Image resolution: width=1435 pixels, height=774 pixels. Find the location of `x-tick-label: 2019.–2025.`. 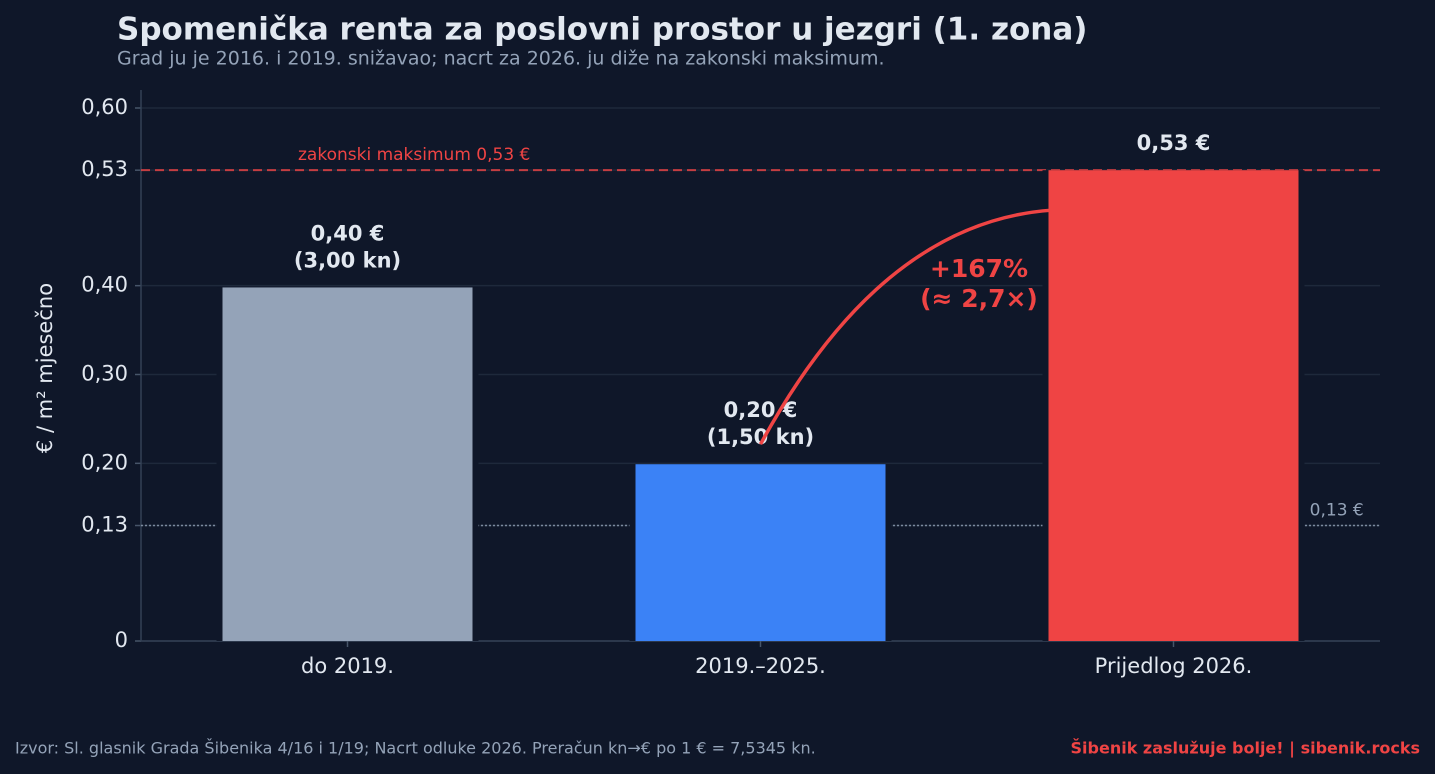

x-tick-label: 2019.–2025. is located at coordinates (760, 666).